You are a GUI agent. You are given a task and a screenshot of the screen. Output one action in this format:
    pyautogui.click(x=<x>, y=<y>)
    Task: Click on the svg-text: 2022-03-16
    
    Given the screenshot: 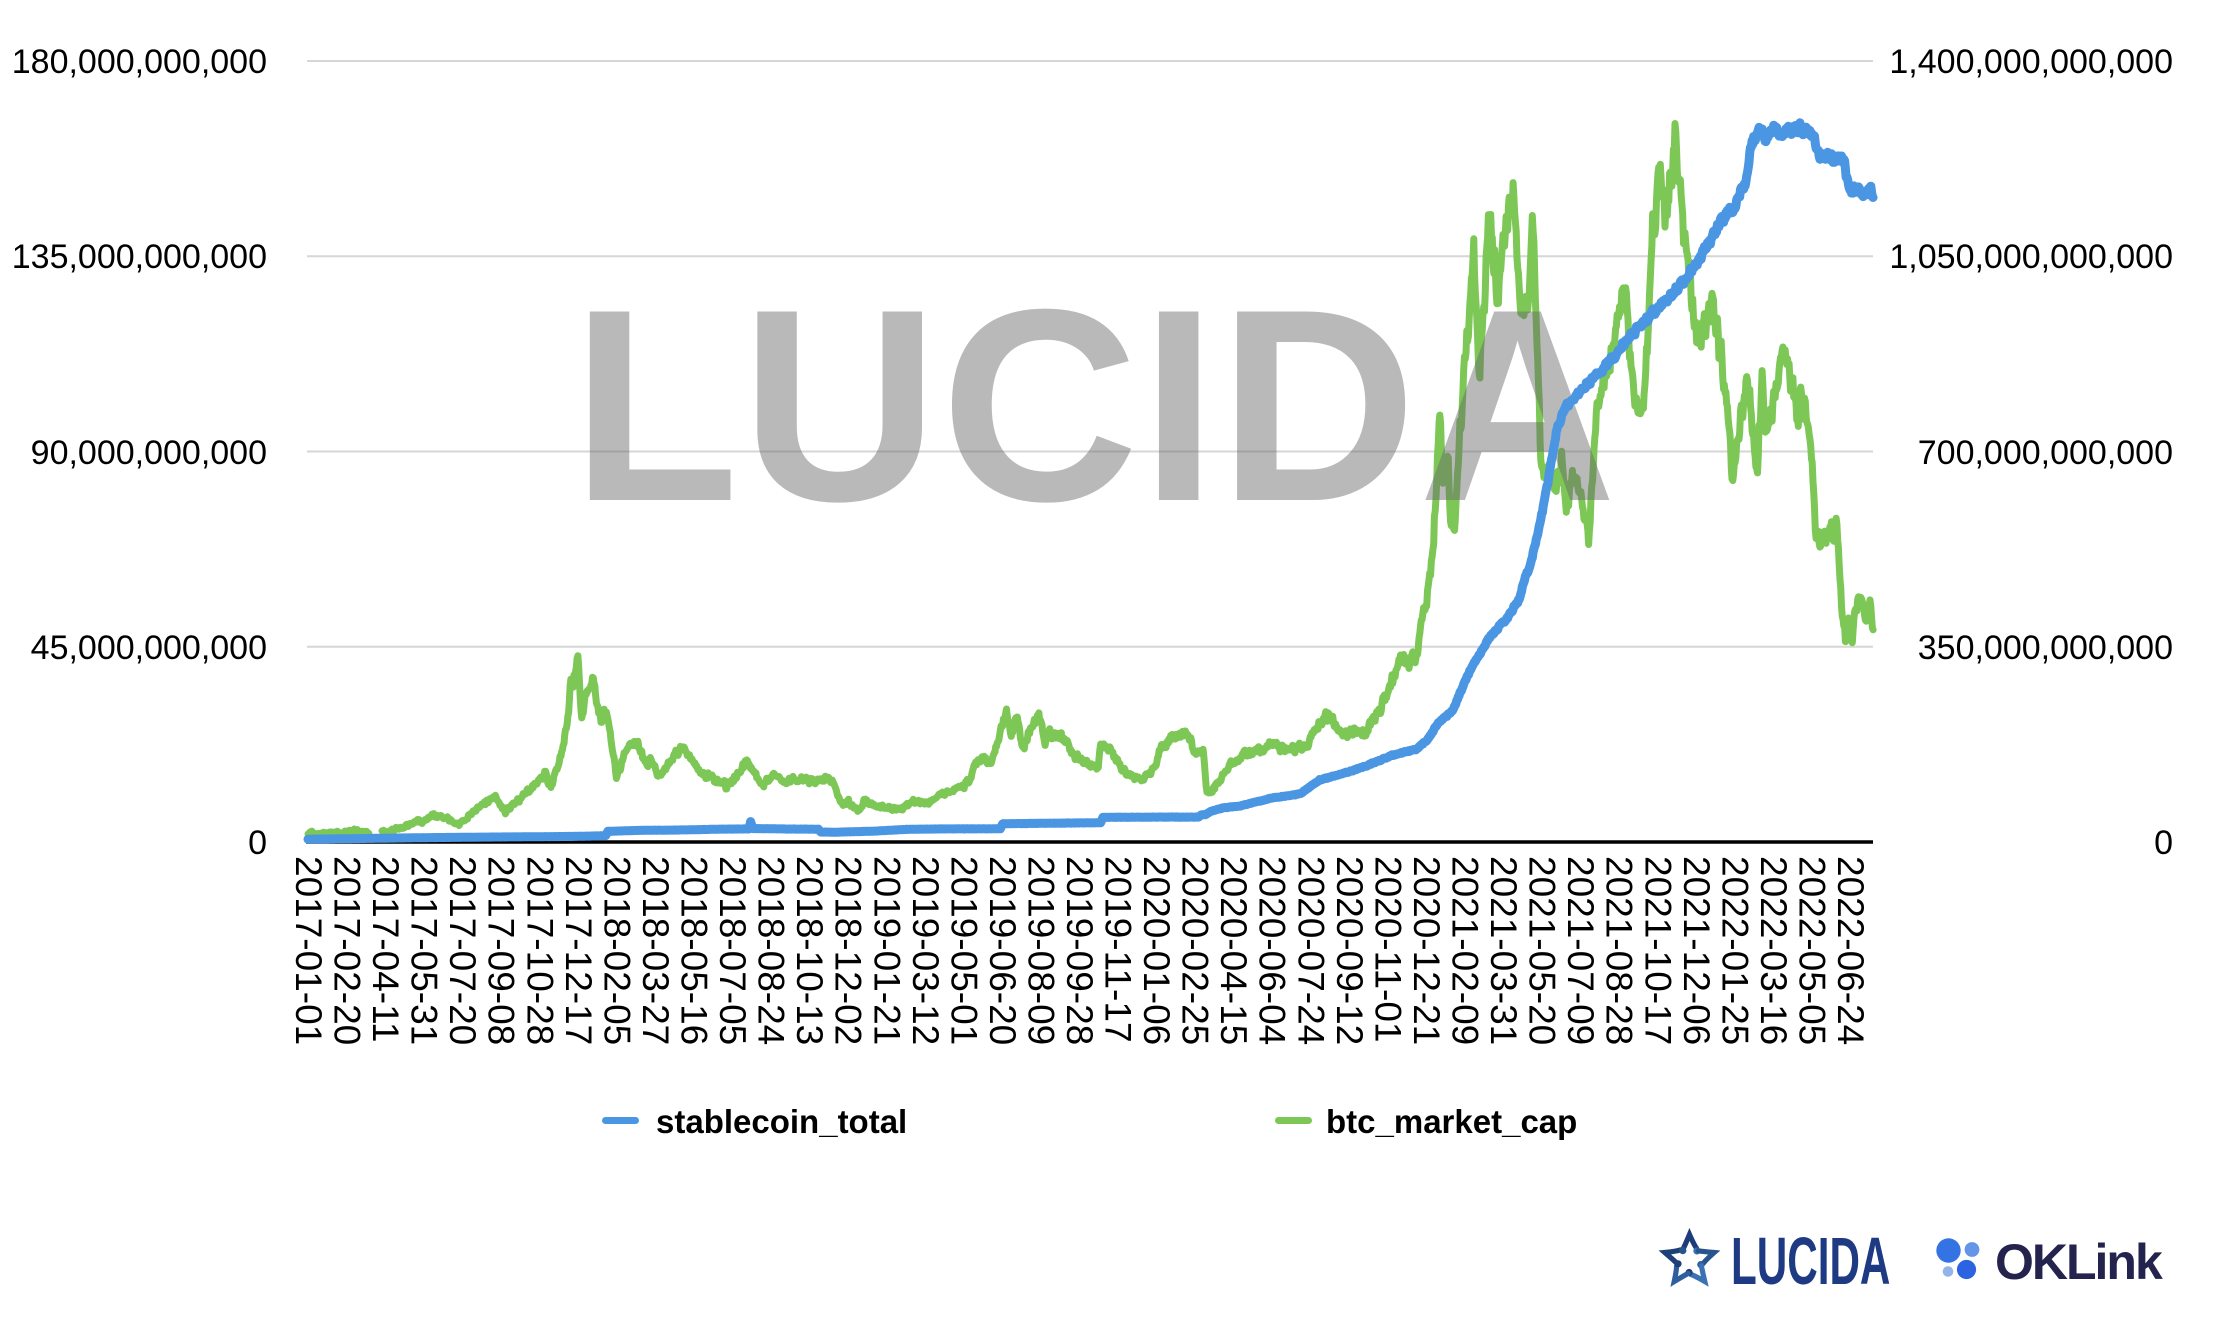 What is the action you would take?
    pyautogui.click(x=1773, y=950)
    